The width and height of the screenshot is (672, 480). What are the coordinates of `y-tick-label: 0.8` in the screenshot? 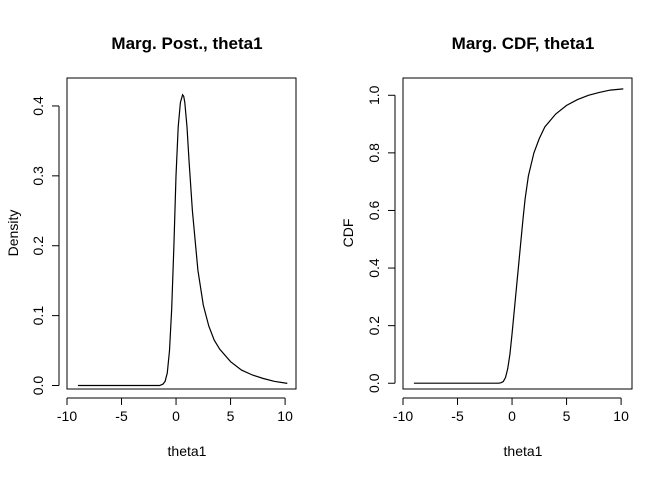 It's located at (374, 153).